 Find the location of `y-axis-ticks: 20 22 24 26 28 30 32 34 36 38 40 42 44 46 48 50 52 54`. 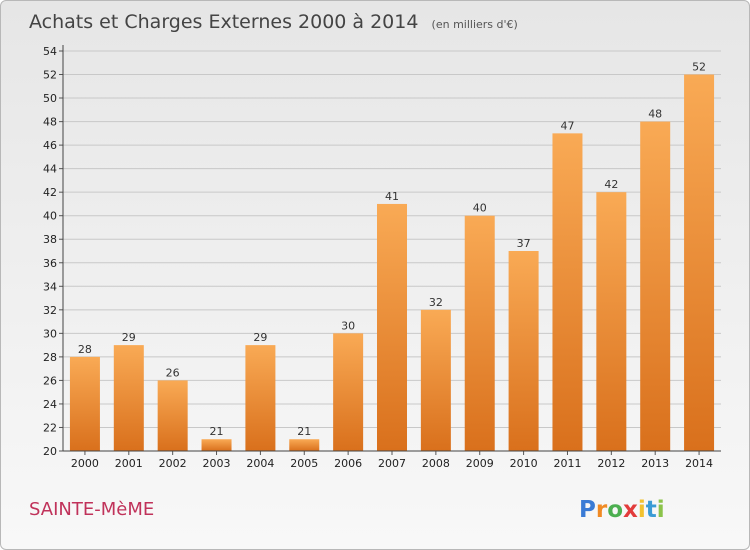

y-axis-ticks: 20 22 24 26 28 30 32 34 36 38 40 42 44 46 48 50 52 54 is located at coordinates (53, 251).